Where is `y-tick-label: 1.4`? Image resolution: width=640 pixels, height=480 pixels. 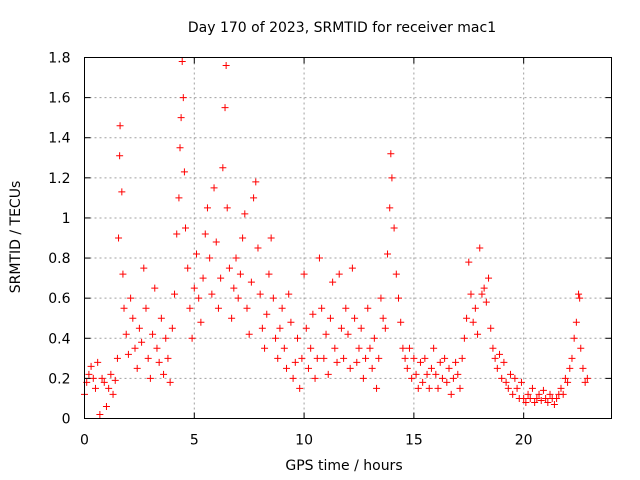
y-tick-label: 1.4 is located at coordinates (59, 139).